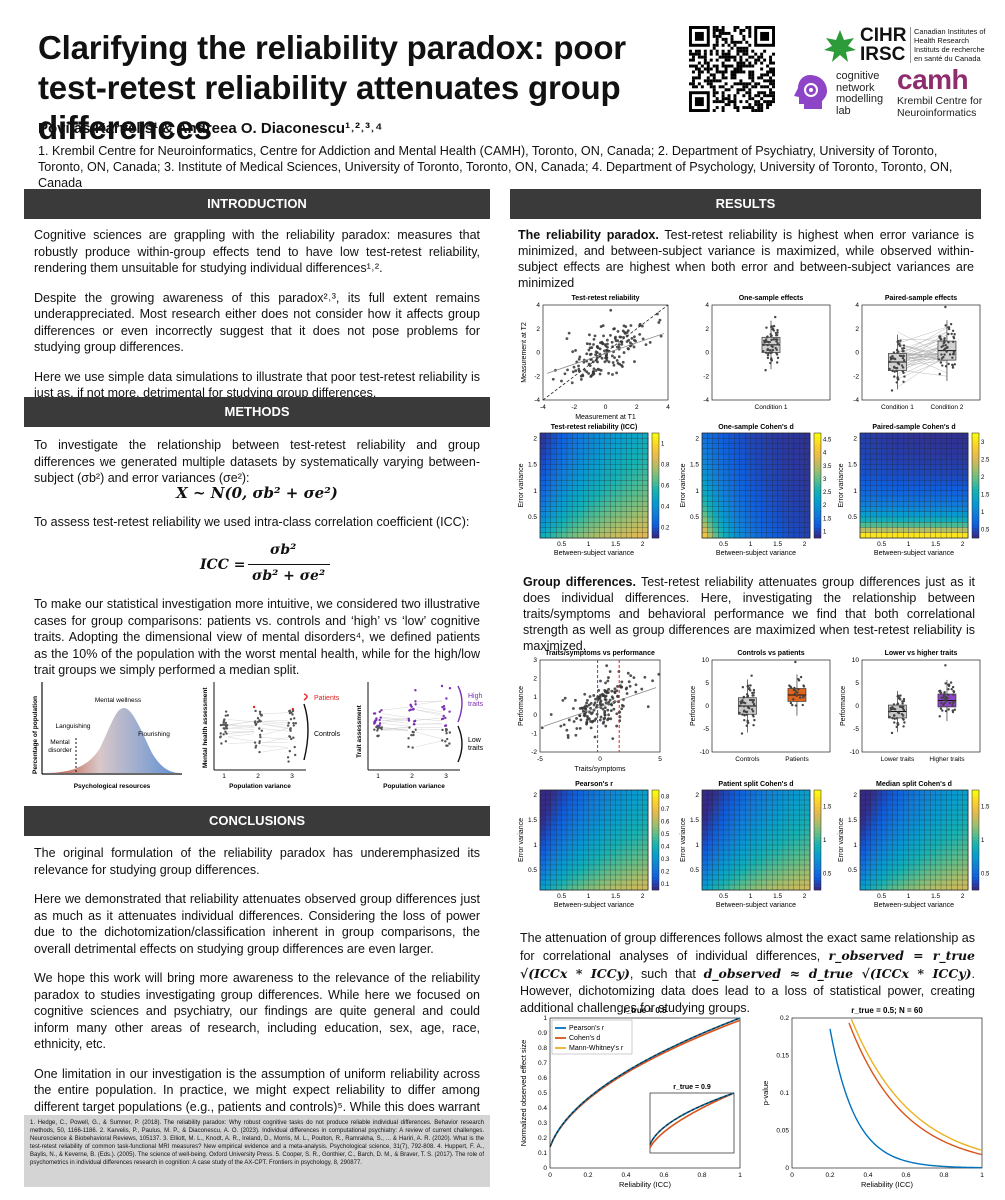 This screenshot has height=1200, width=1005. Describe the element at coordinates (732, 69) in the screenshot. I see `qr-code` at that location.